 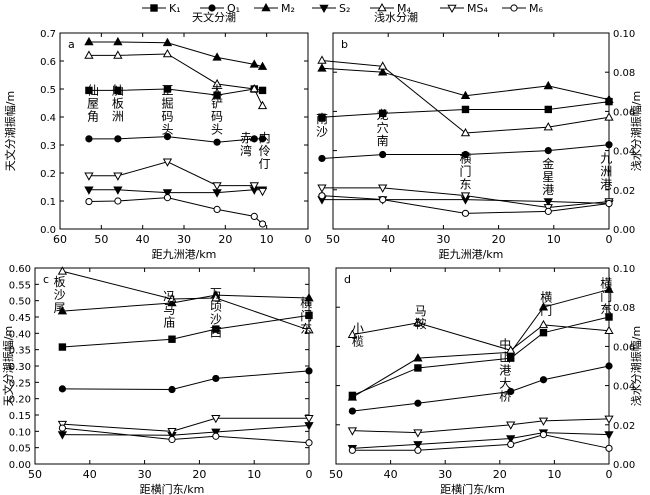 What do you see at coordinates (118, 104) in the screenshot?
I see `station-label: 舢板洲` at bounding box center [118, 104].